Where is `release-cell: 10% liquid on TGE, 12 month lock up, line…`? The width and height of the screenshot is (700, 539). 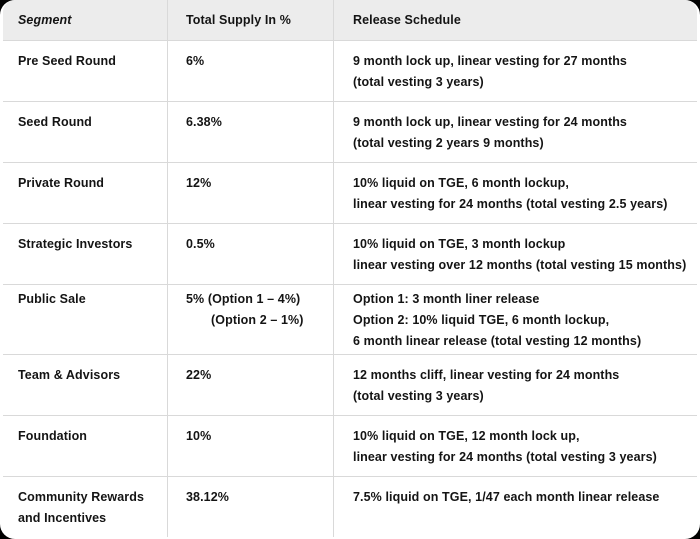
release-cell: 10% liquid on TGE, 12 month lock up, line… is located at coordinates (515, 446).